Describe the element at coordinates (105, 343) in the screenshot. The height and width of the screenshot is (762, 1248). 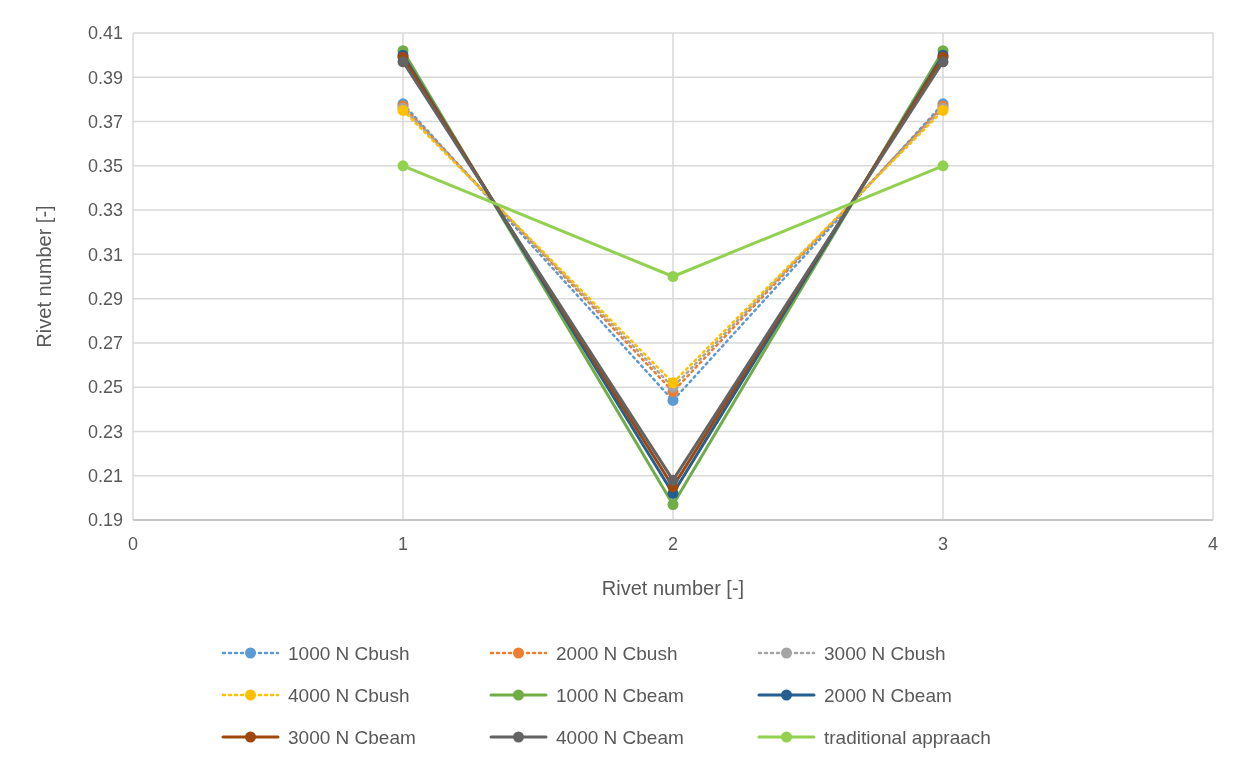
I see `y-tick-label: 0.27` at that location.